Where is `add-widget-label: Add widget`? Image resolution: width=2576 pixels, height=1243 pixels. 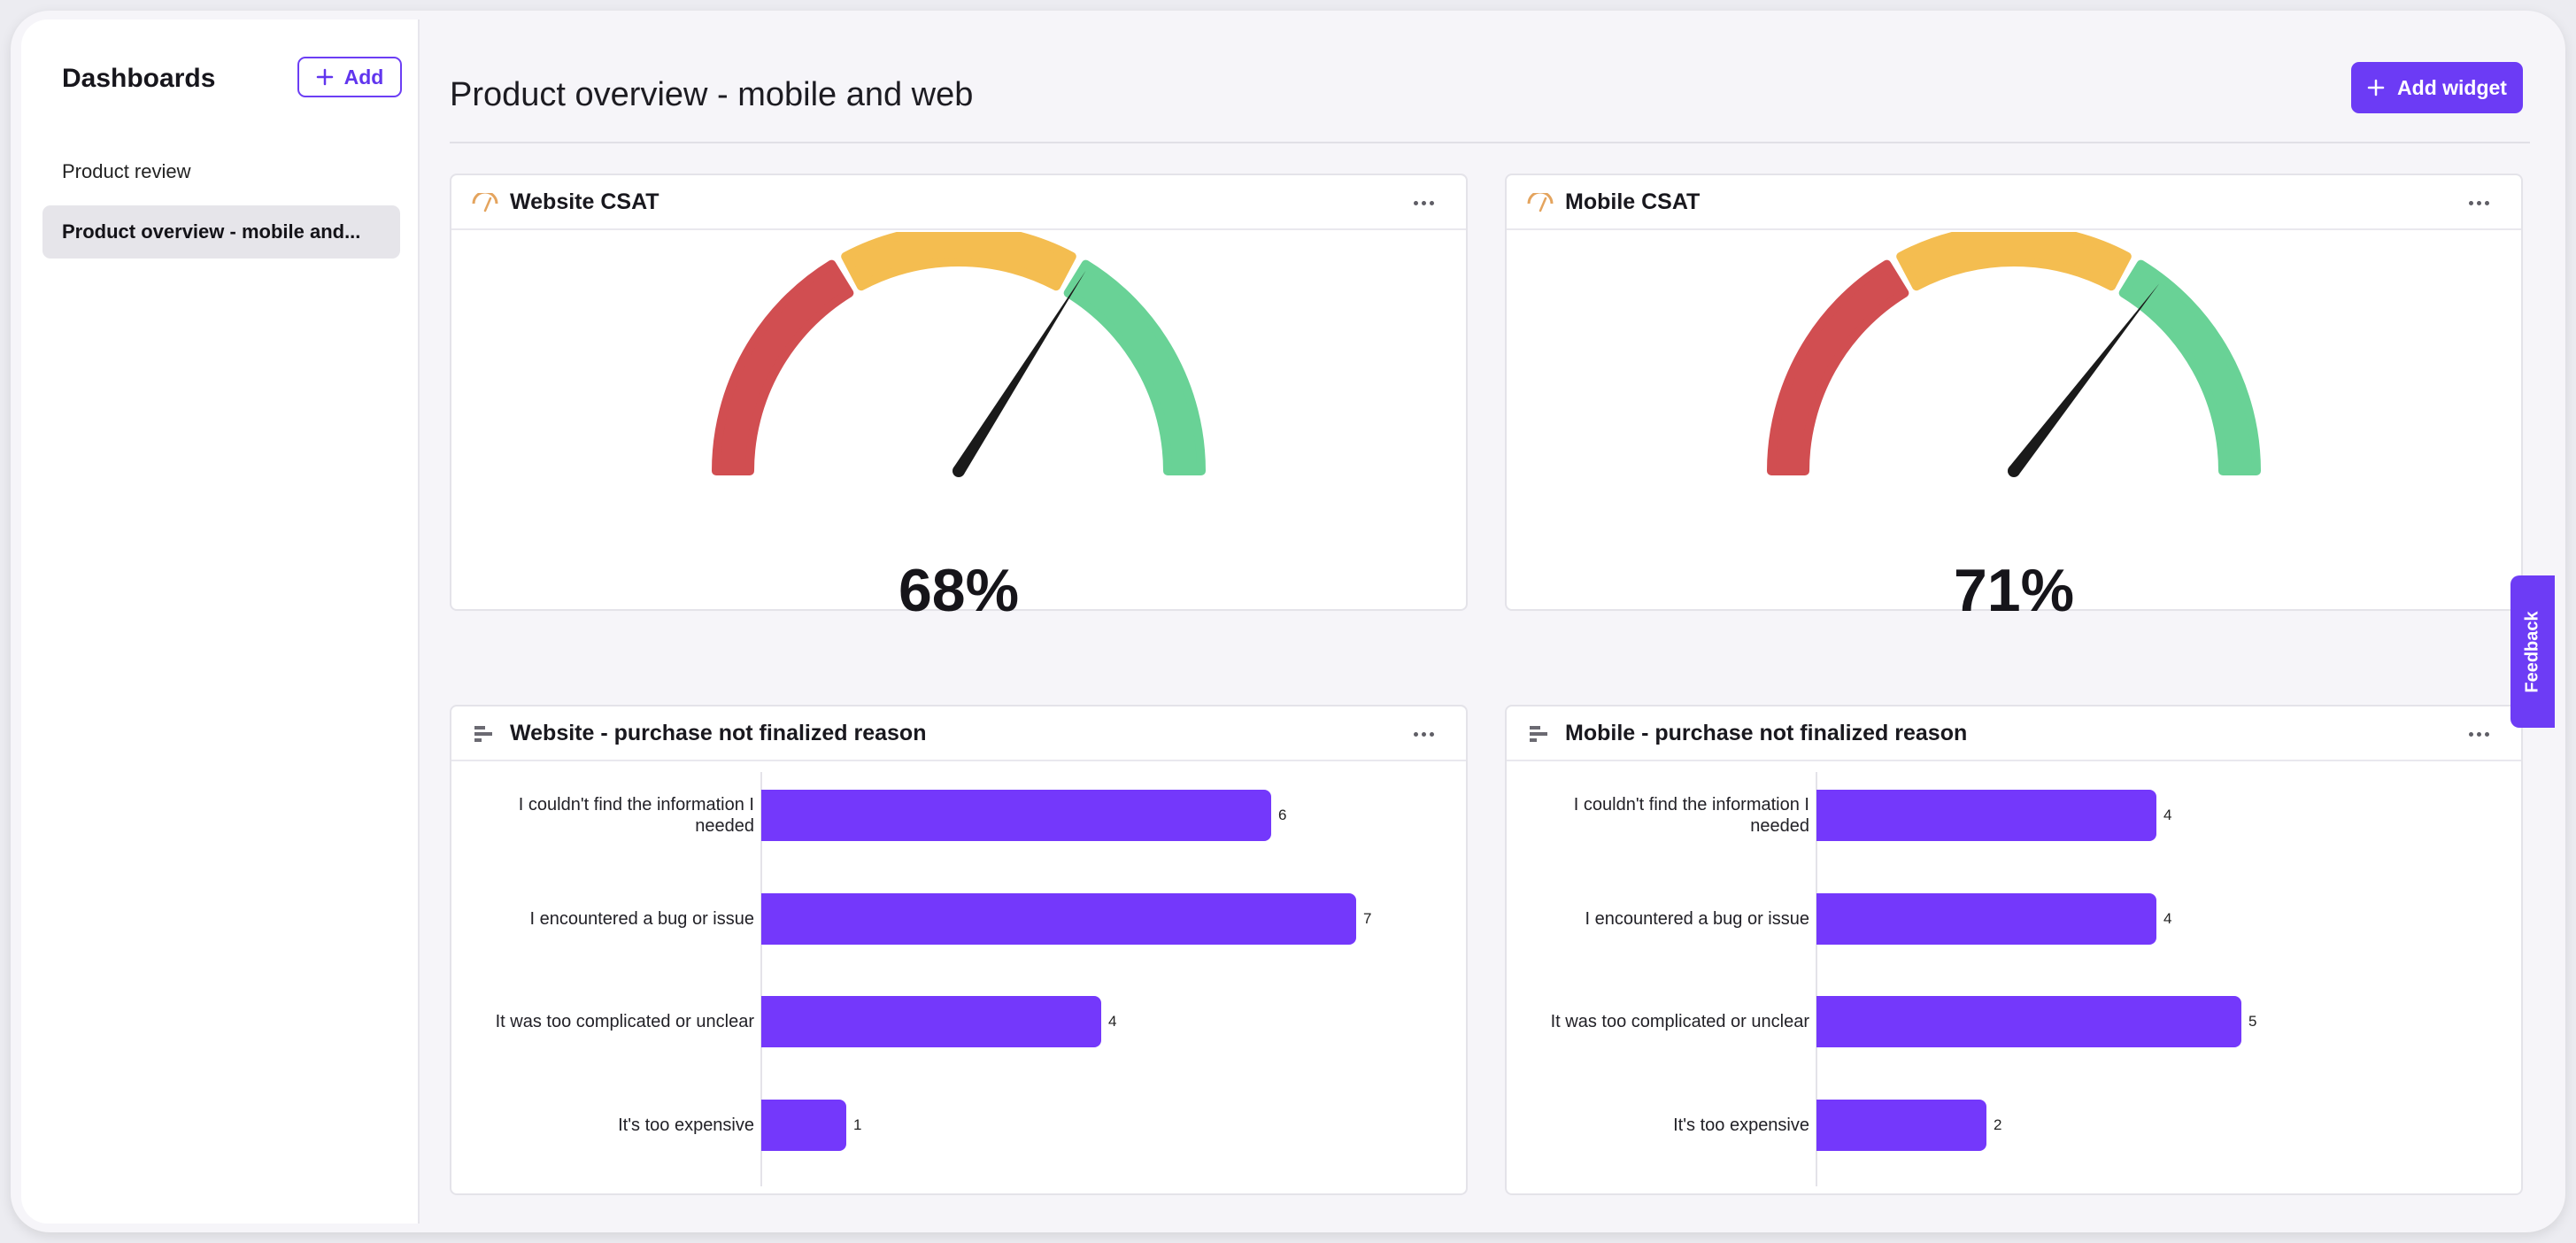 add-widget-label: Add widget is located at coordinates (2452, 87).